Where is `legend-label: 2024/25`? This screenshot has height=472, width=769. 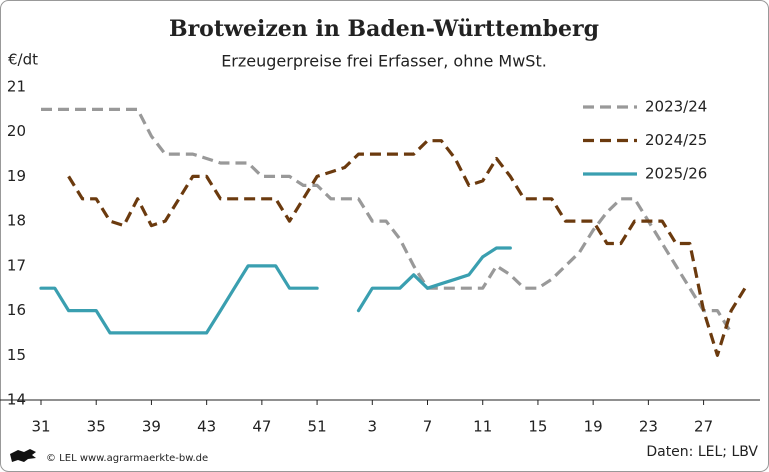
legend-label: 2024/25 is located at coordinates (676, 140).